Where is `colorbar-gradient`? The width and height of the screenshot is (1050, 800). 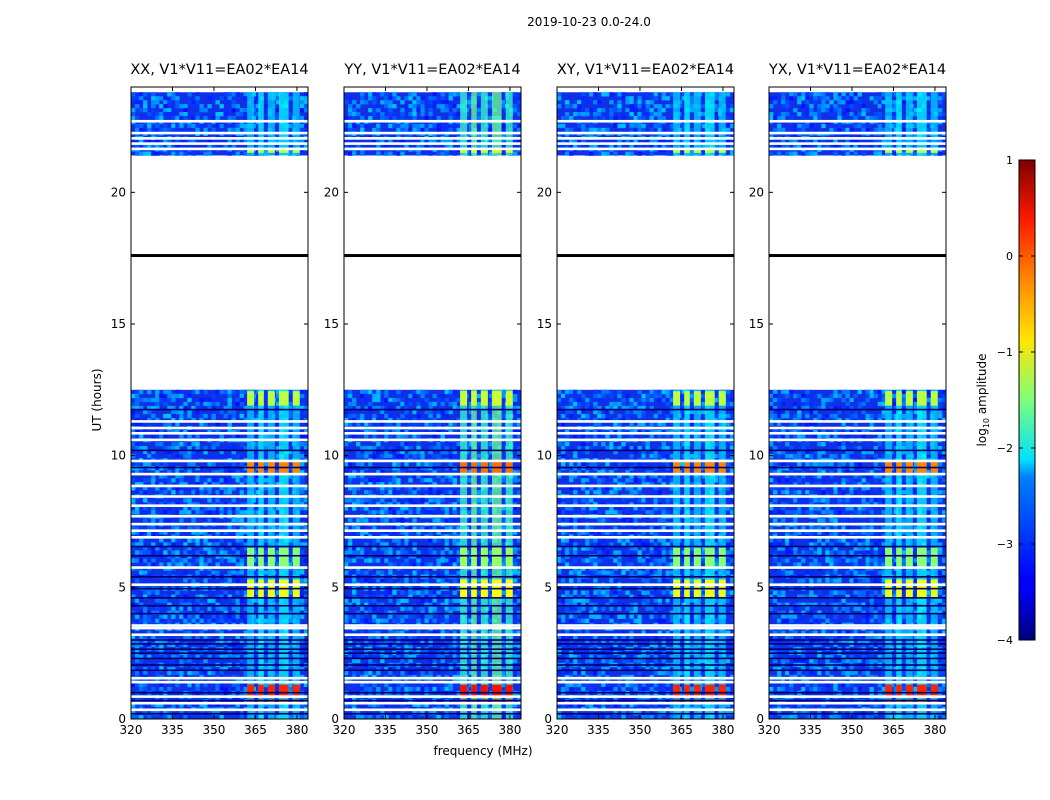
colorbar-gradient is located at coordinates (1027, 400).